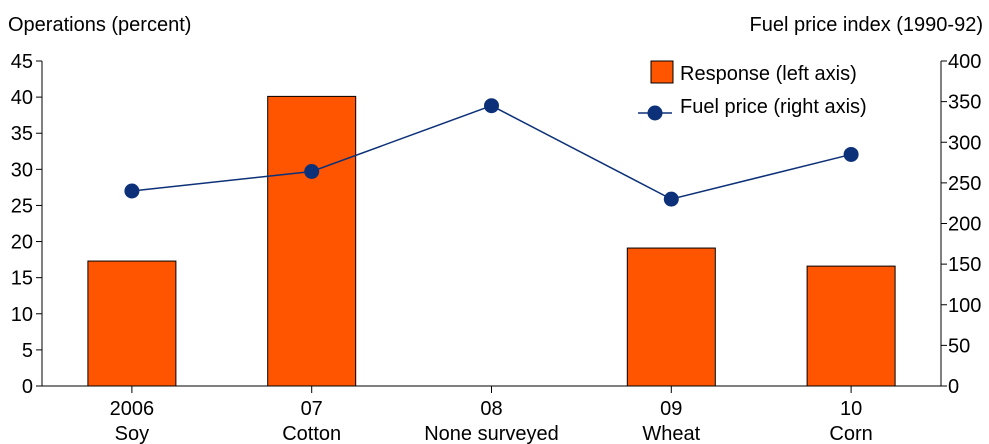 The width and height of the screenshot is (989, 444). I want to click on legend-bar-swatch, so click(662, 72).